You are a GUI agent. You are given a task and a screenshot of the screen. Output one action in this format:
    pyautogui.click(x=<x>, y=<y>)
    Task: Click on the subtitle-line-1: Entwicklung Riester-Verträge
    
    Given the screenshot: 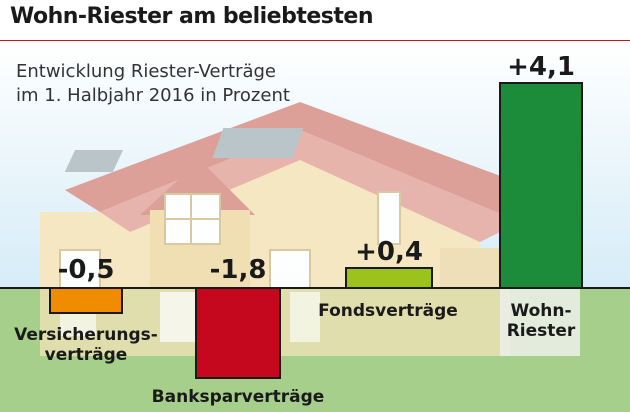 What is the action you would take?
    pyautogui.click(x=146, y=71)
    